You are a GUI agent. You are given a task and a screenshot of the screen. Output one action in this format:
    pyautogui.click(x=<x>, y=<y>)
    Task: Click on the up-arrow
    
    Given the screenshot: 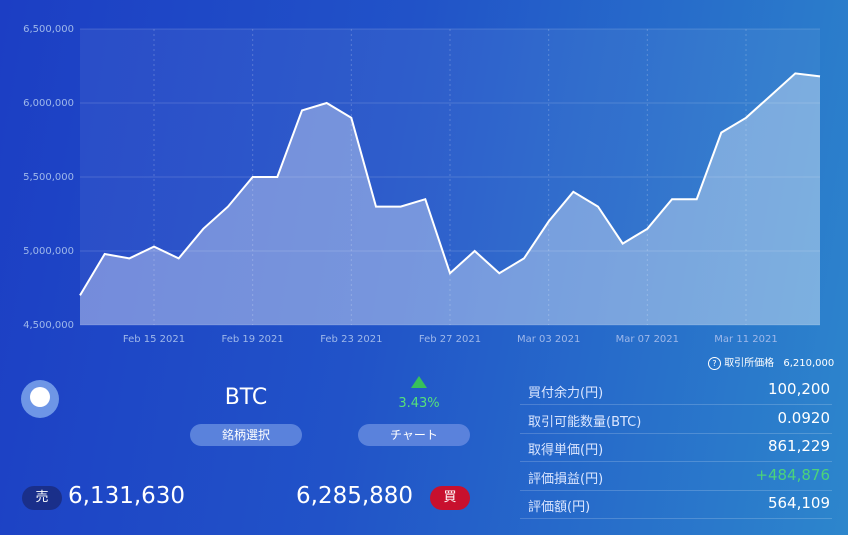 What is the action you would take?
    pyautogui.click(x=419, y=382)
    